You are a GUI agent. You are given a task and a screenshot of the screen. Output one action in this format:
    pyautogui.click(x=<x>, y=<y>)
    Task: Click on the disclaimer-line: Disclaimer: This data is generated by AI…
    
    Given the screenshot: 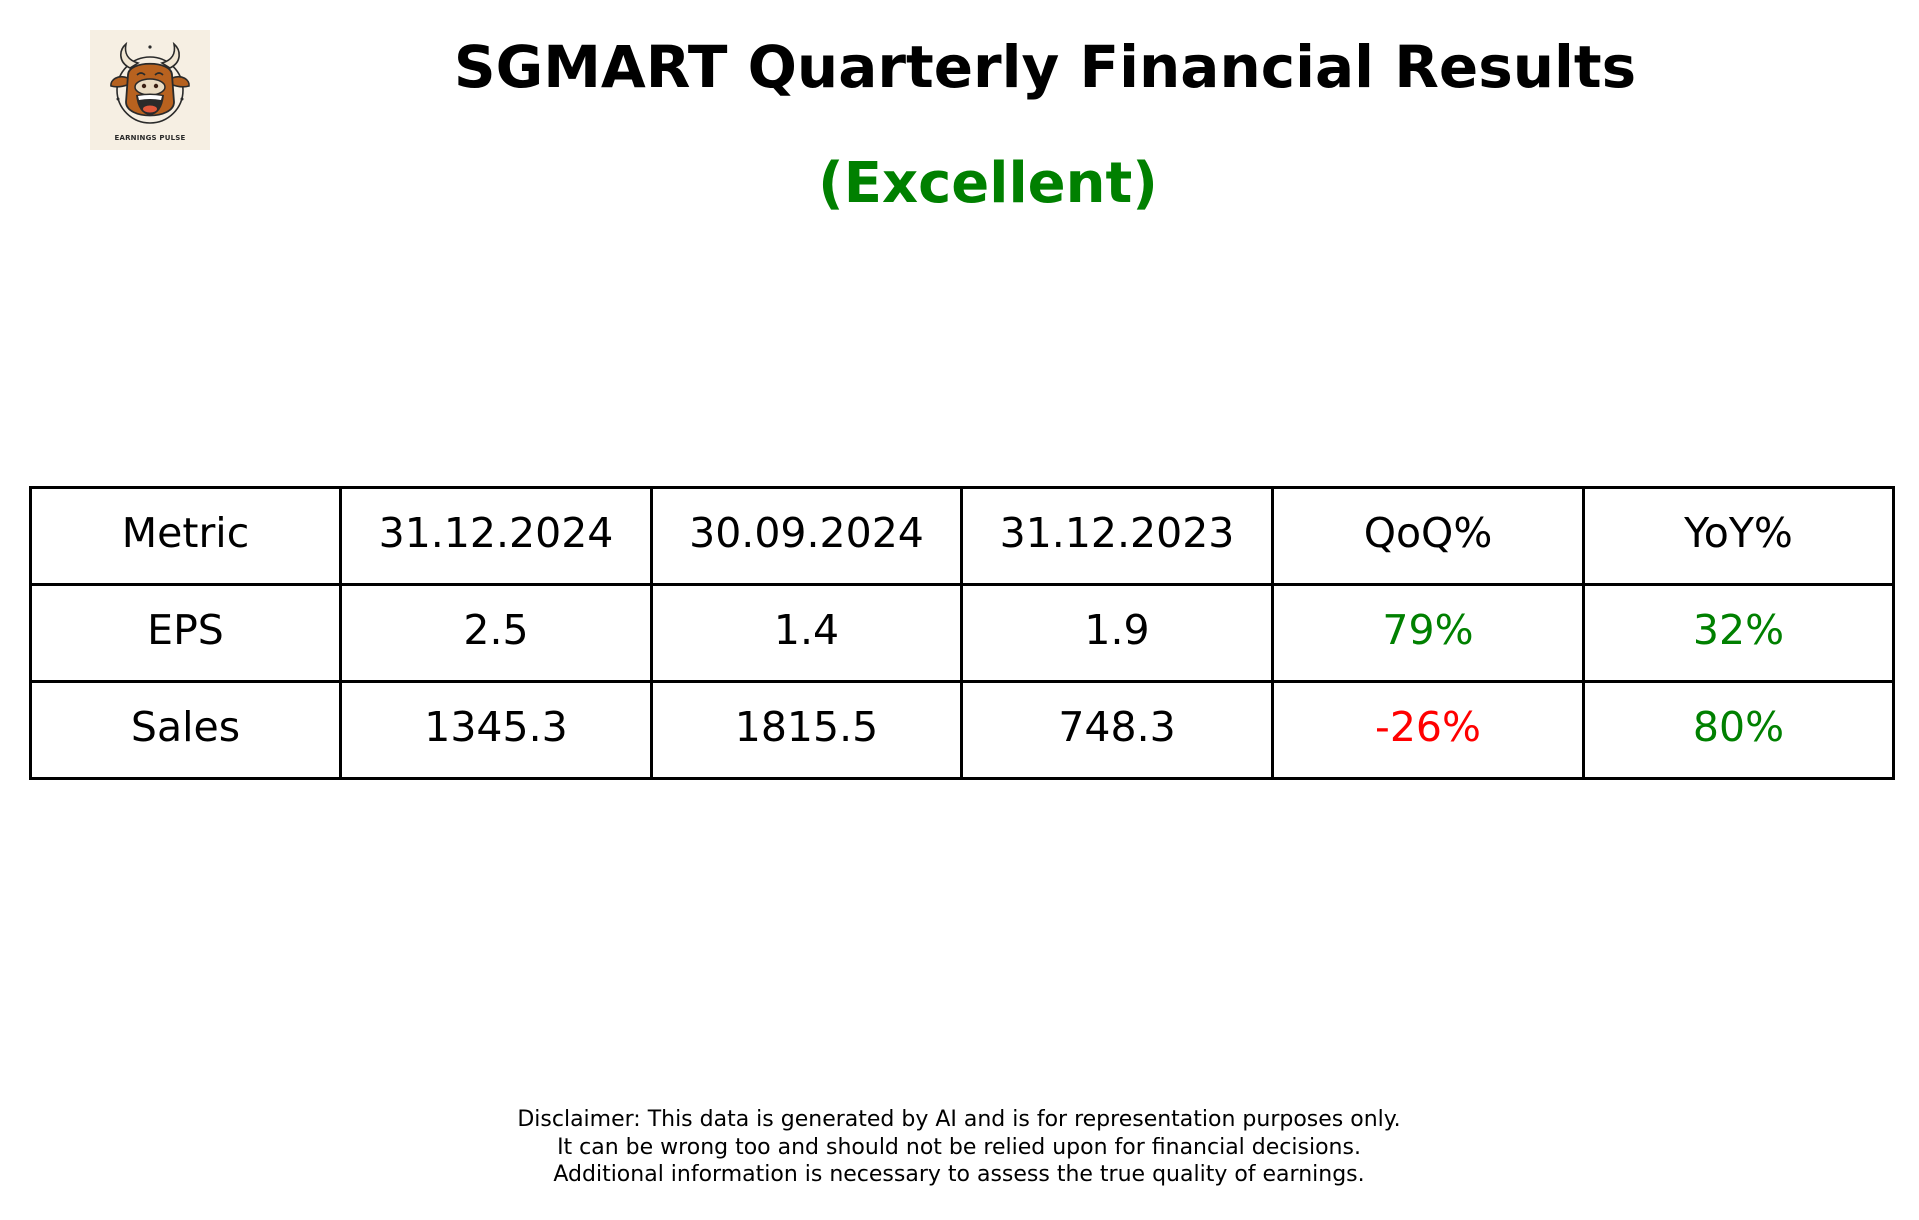 What is the action you would take?
    pyautogui.click(x=959, y=1119)
    